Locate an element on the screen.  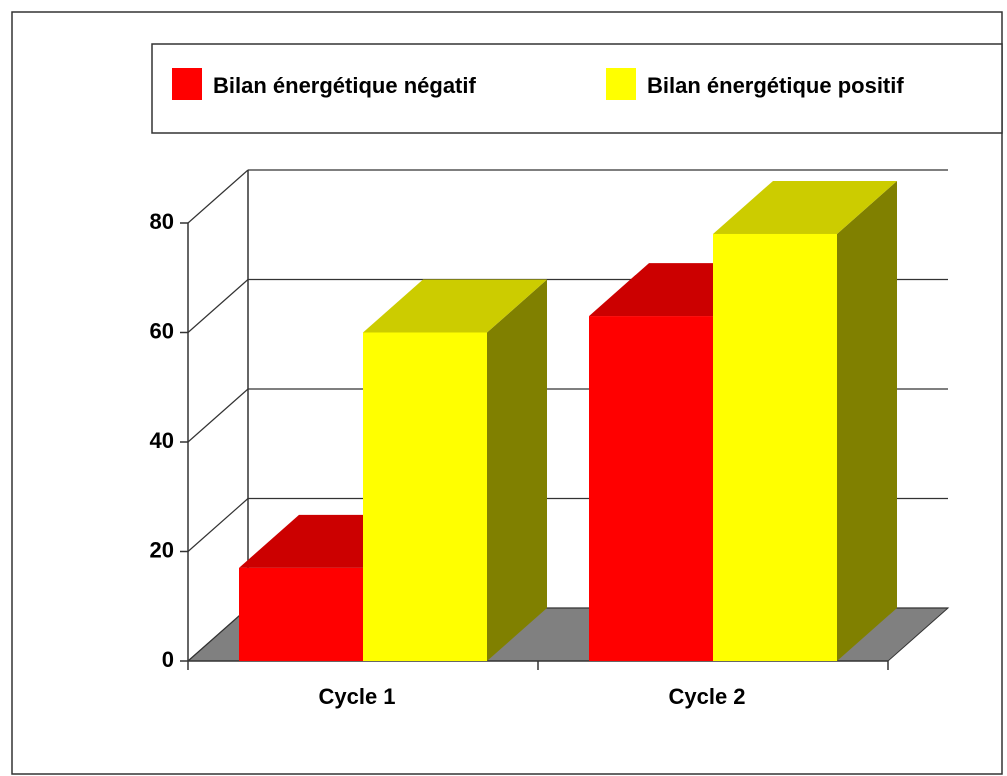
y-tick-label: 0 is located at coordinates (168, 659).